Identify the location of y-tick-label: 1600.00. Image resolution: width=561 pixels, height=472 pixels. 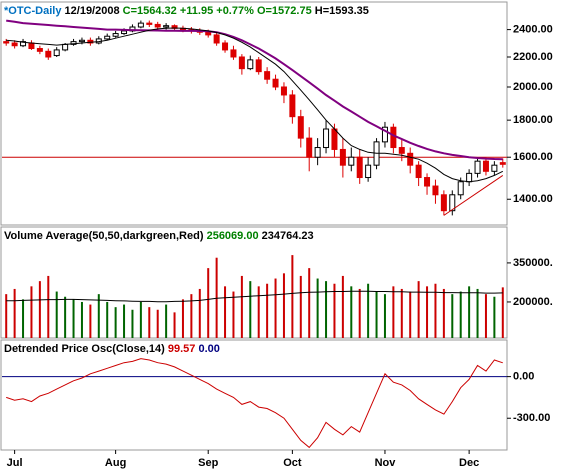
(533, 157).